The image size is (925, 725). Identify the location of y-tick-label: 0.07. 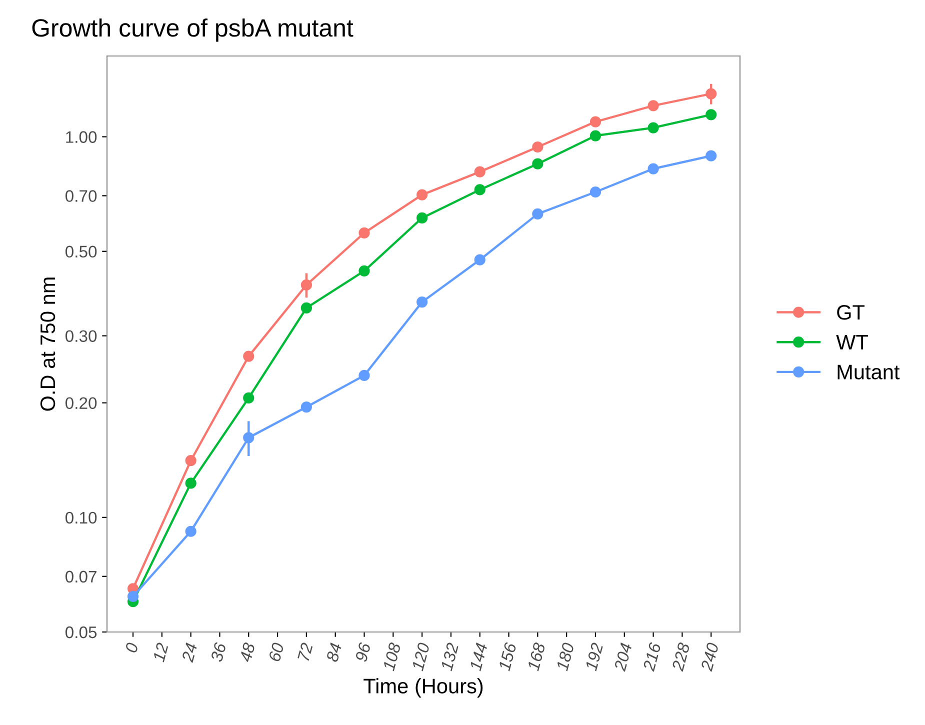
(80, 576).